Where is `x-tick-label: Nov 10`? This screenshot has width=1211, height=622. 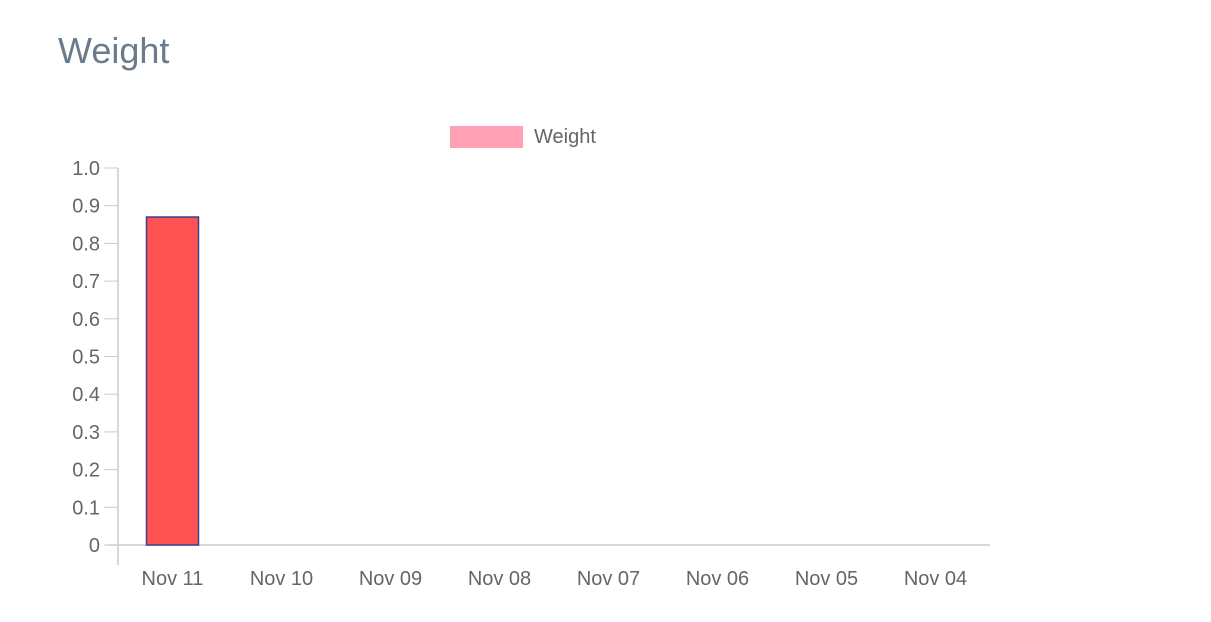 x-tick-label: Nov 10 is located at coordinates (281, 579).